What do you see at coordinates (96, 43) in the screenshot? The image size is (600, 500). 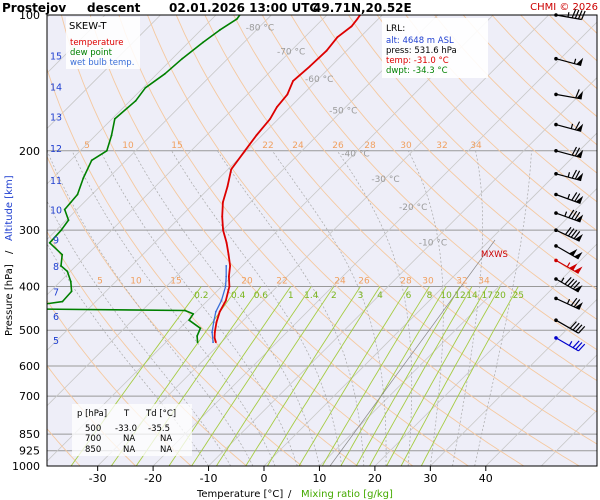 I see `legend-temperature: temperature` at bounding box center [96, 43].